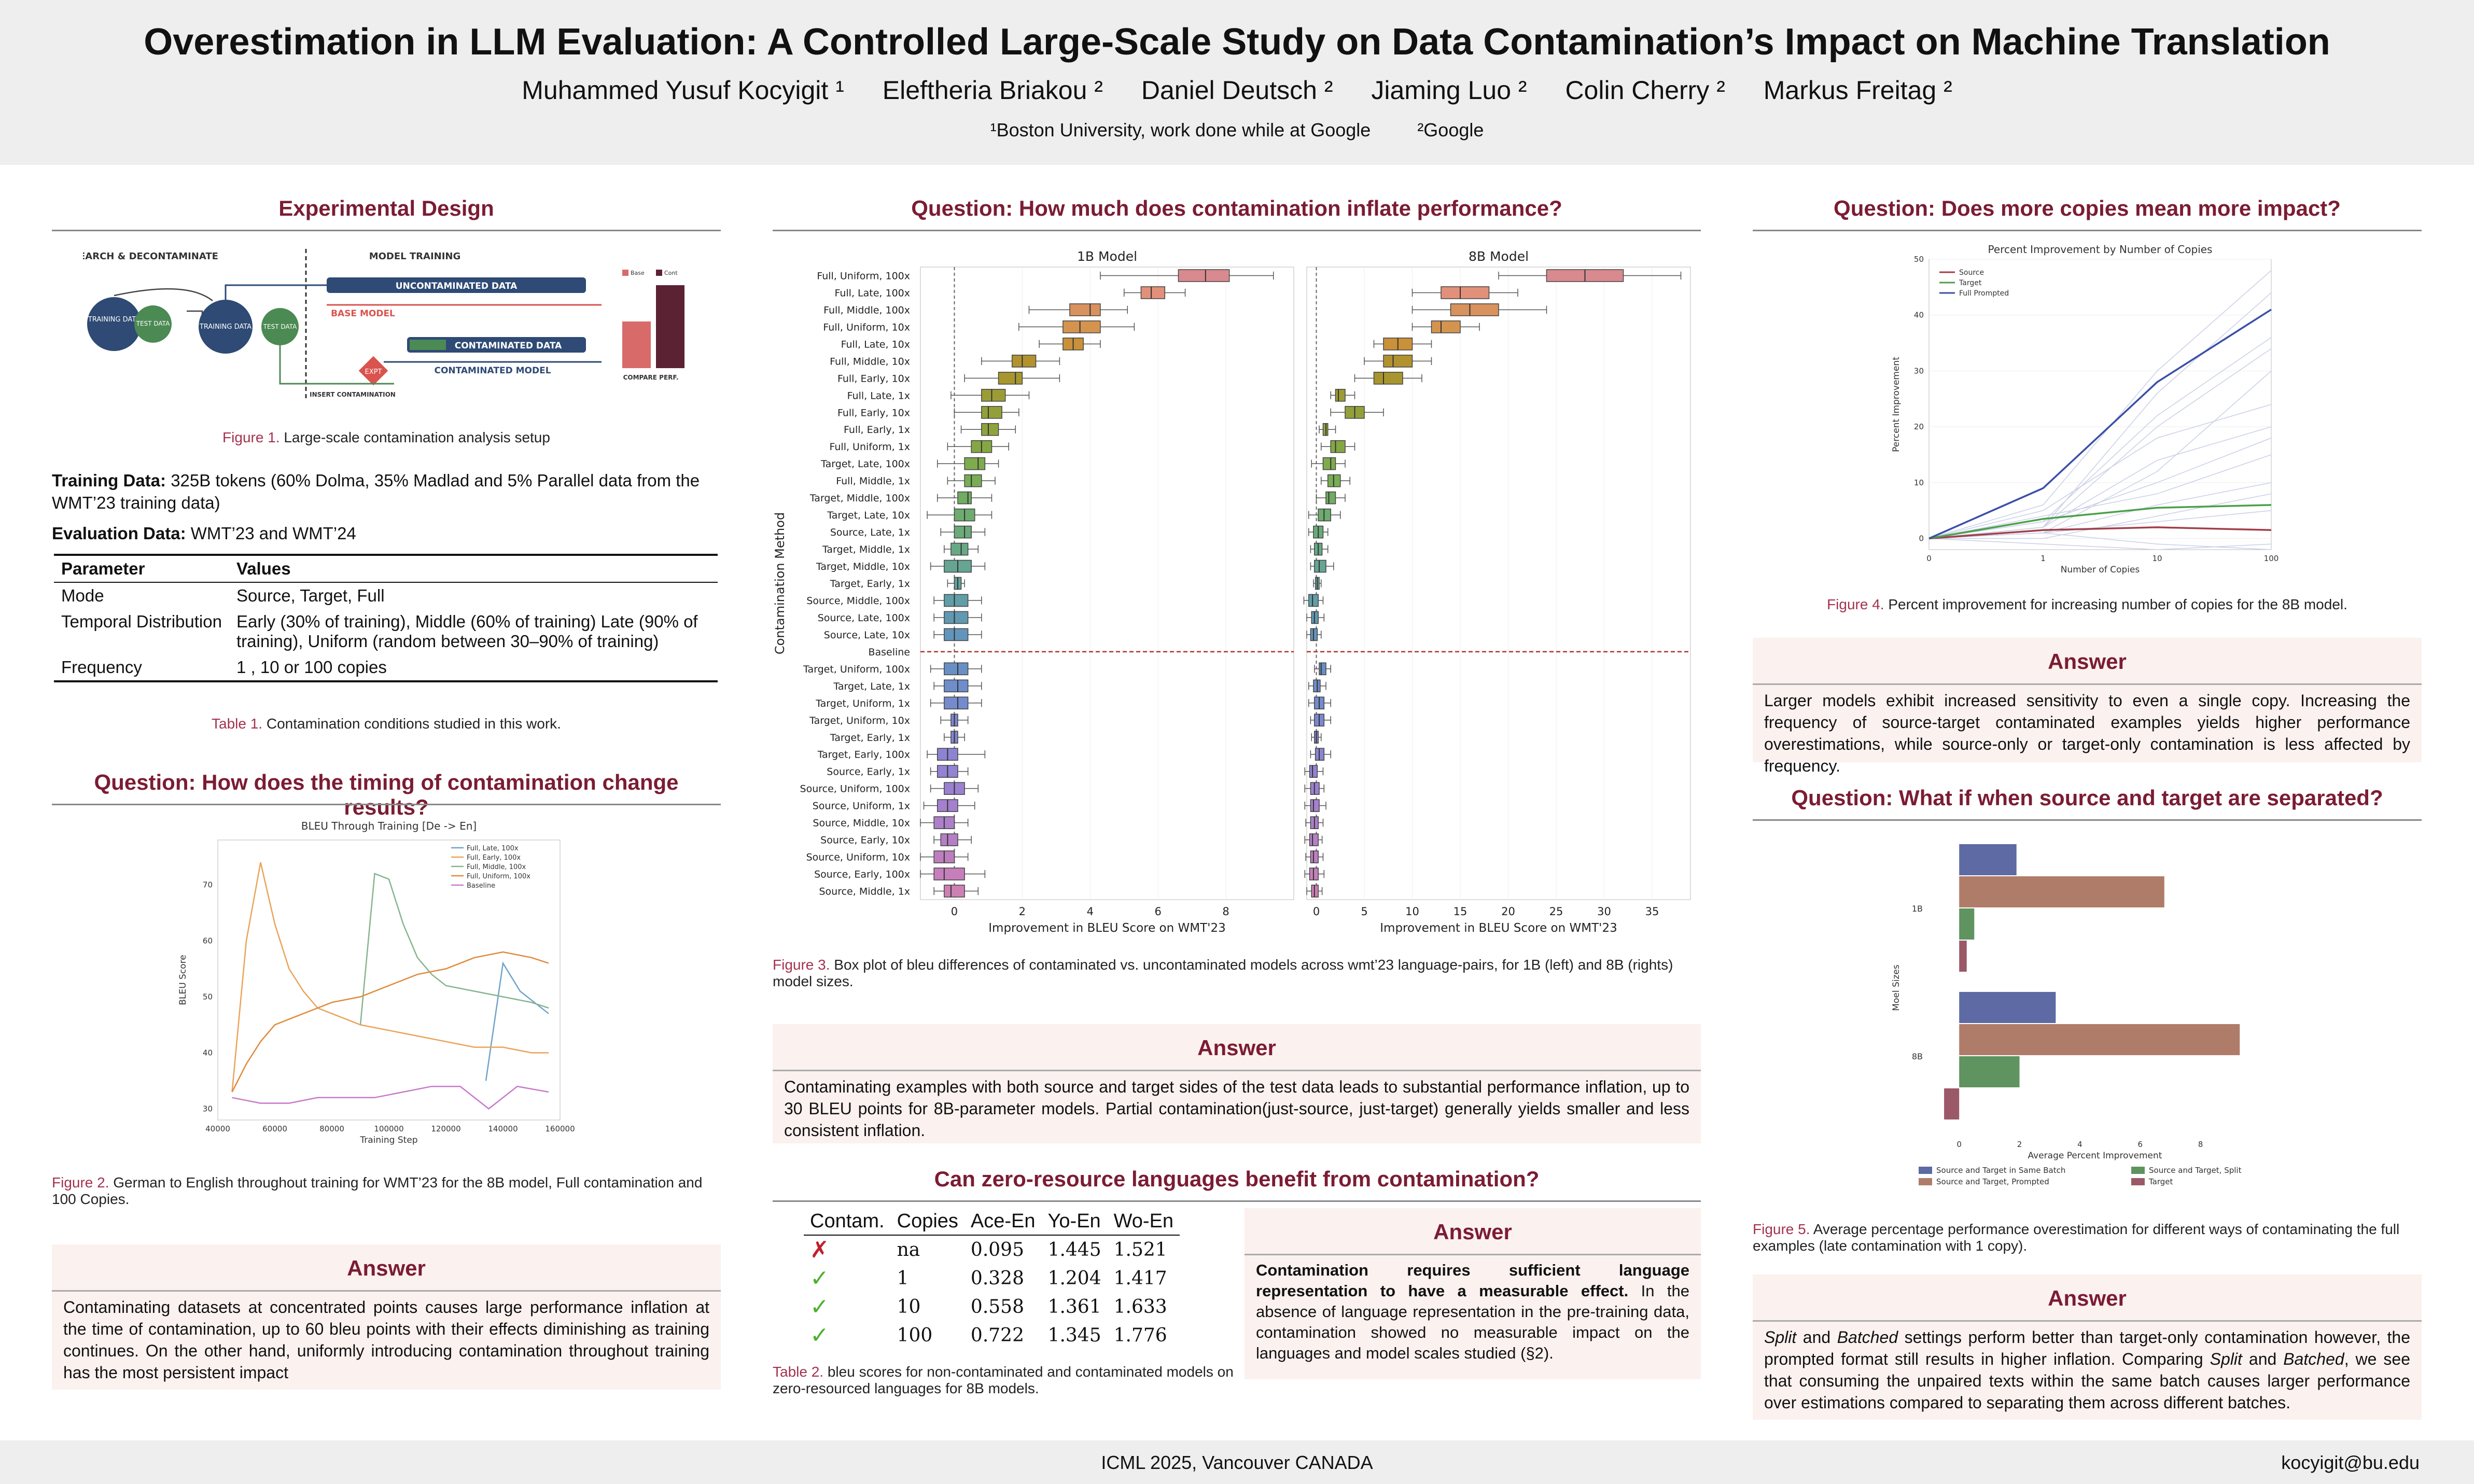 This screenshot has width=2474, height=1484. What do you see at coordinates (183, 980) in the screenshot?
I see `y-axis-label: BLEU Score` at bounding box center [183, 980].